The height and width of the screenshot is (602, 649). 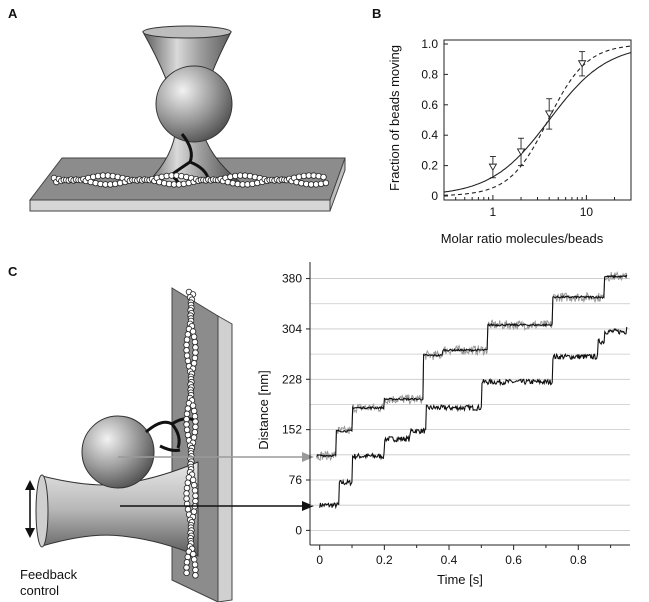 What do you see at coordinates (384, 560) in the screenshot?
I see `panel-c-xtick-label: 0.2` at bounding box center [384, 560].